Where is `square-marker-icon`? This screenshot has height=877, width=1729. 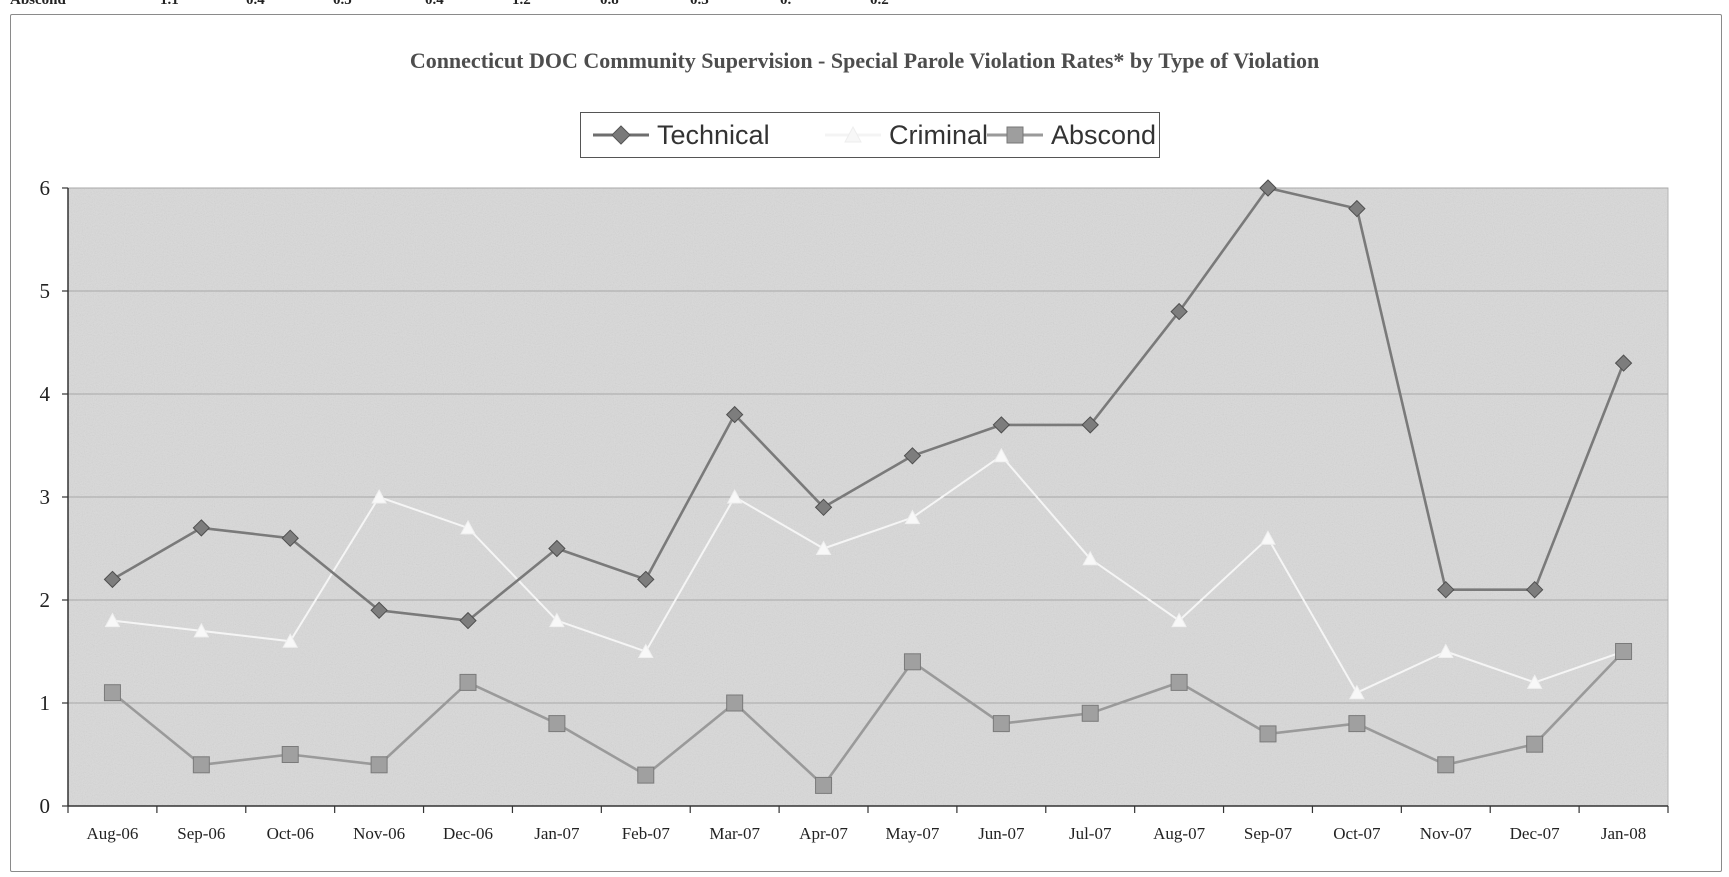 square-marker-icon is located at coordinates (1015, 135).